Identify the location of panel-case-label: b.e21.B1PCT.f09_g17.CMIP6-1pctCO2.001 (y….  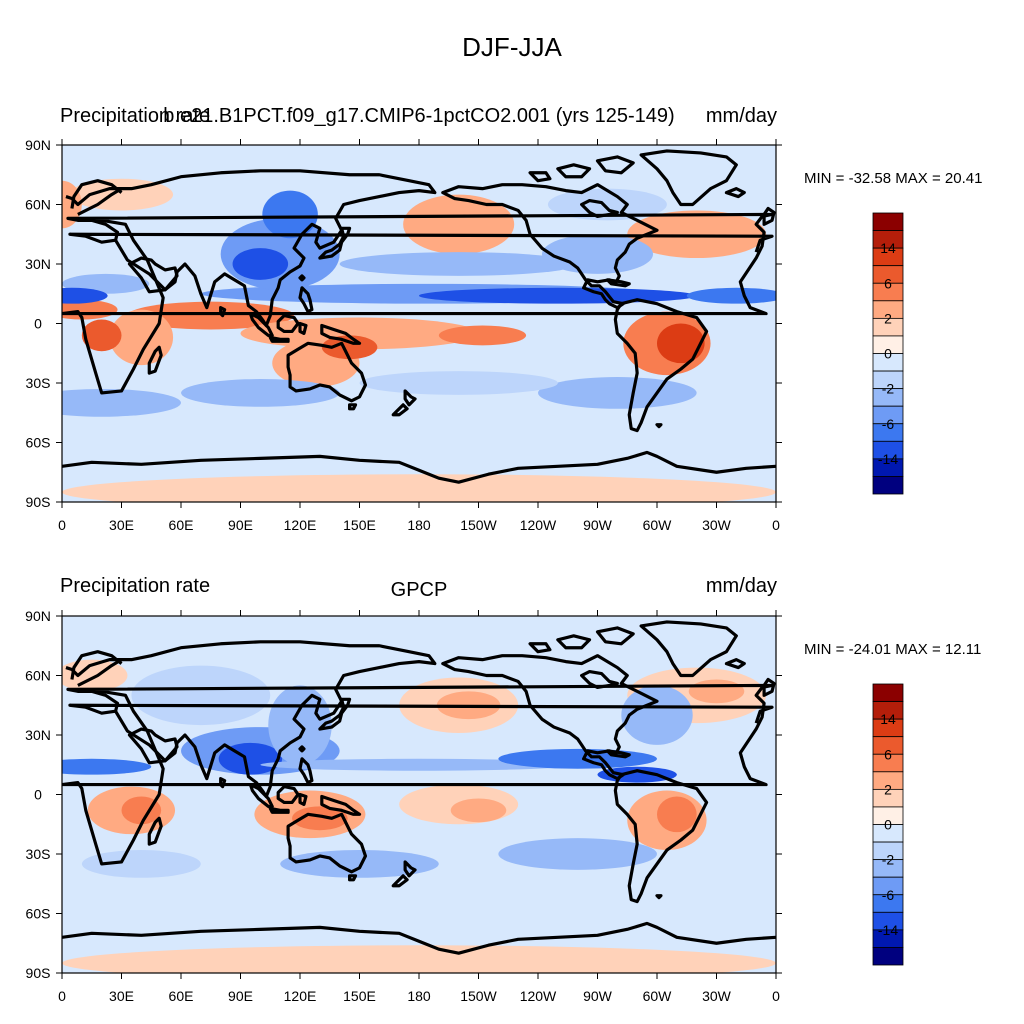
(418, 116).